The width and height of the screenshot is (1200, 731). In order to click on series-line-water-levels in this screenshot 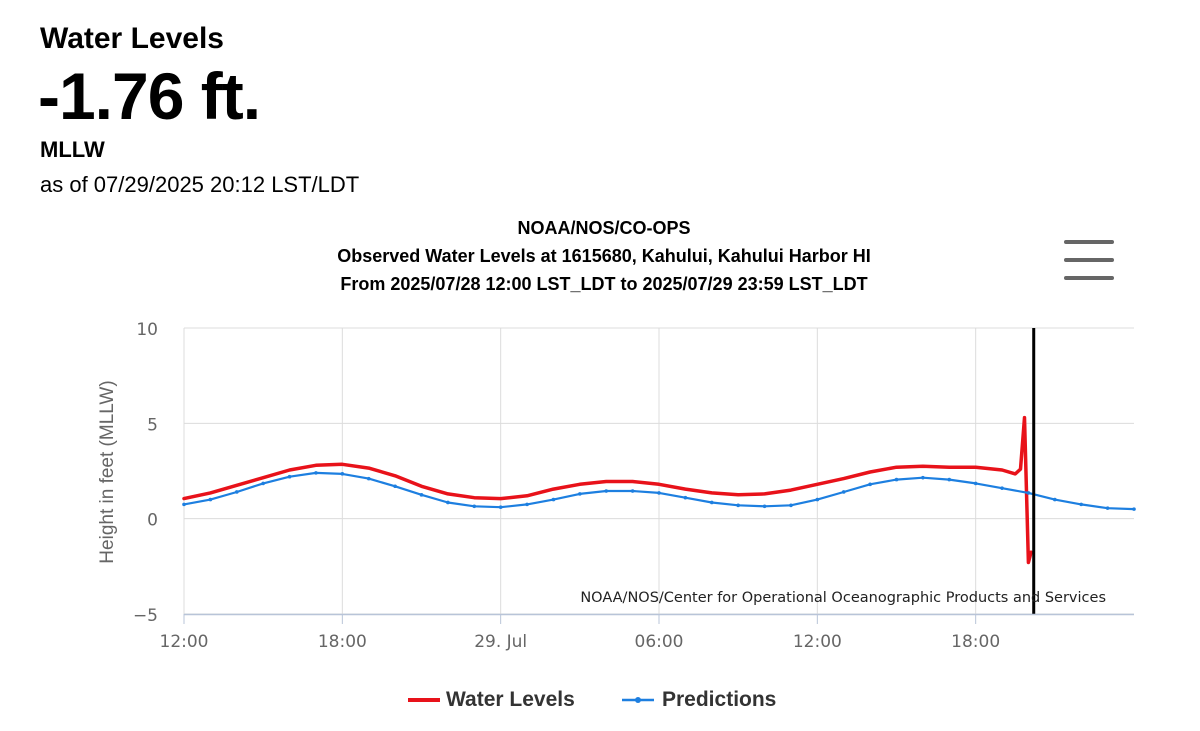, I will do `click(607, 490)`.